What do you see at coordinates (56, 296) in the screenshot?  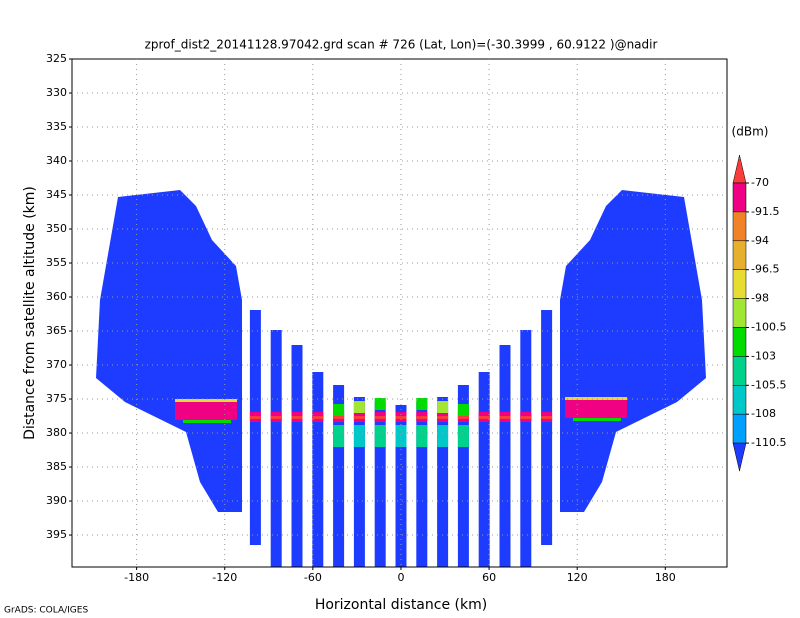 I see `y-tick-label: 360` at bounding box center [56, 296].